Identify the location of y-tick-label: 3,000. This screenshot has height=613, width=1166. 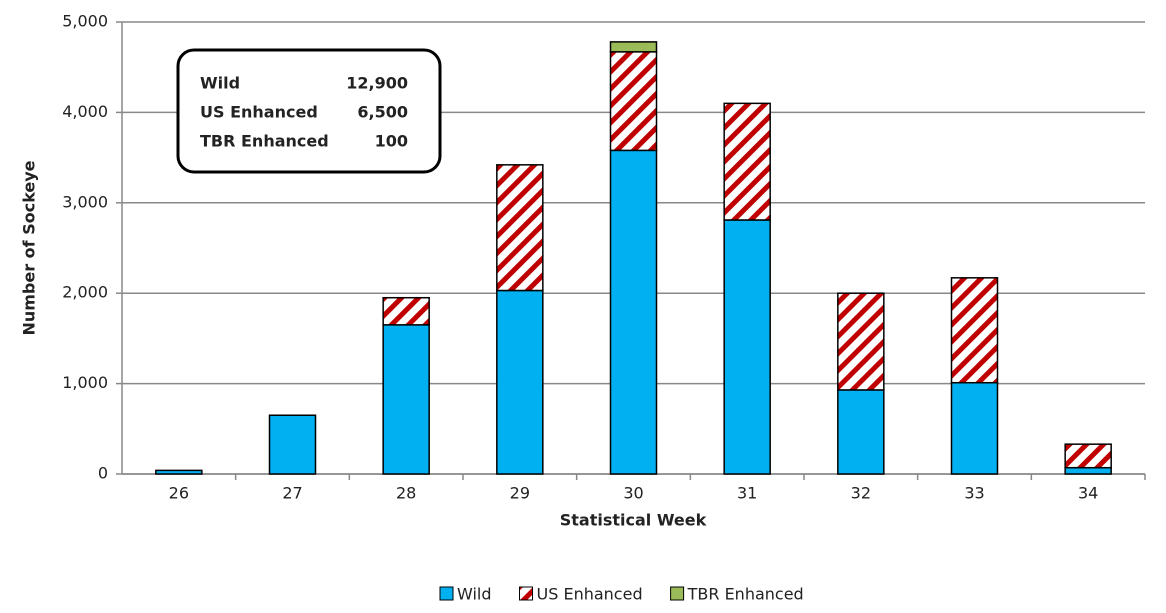
(85, 201).